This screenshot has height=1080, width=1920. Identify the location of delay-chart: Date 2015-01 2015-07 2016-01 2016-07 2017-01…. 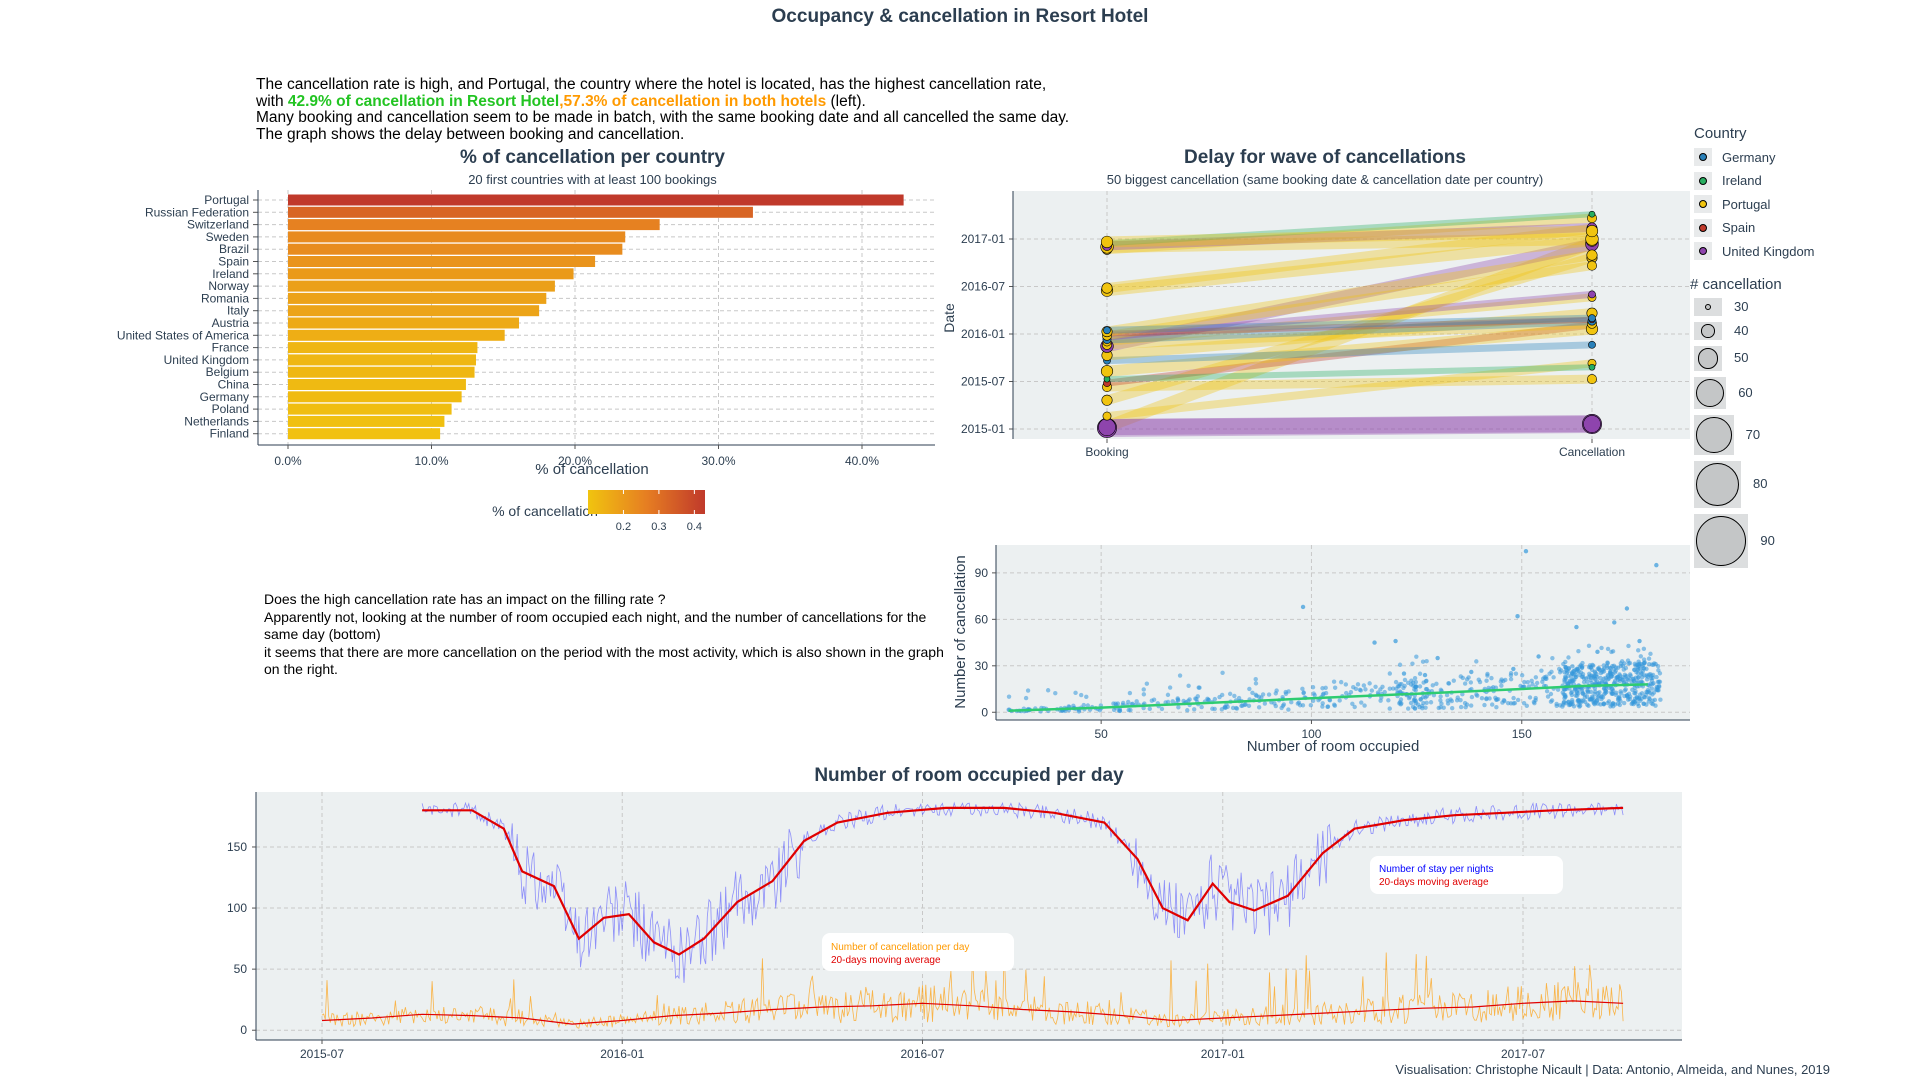
(1315, 325).